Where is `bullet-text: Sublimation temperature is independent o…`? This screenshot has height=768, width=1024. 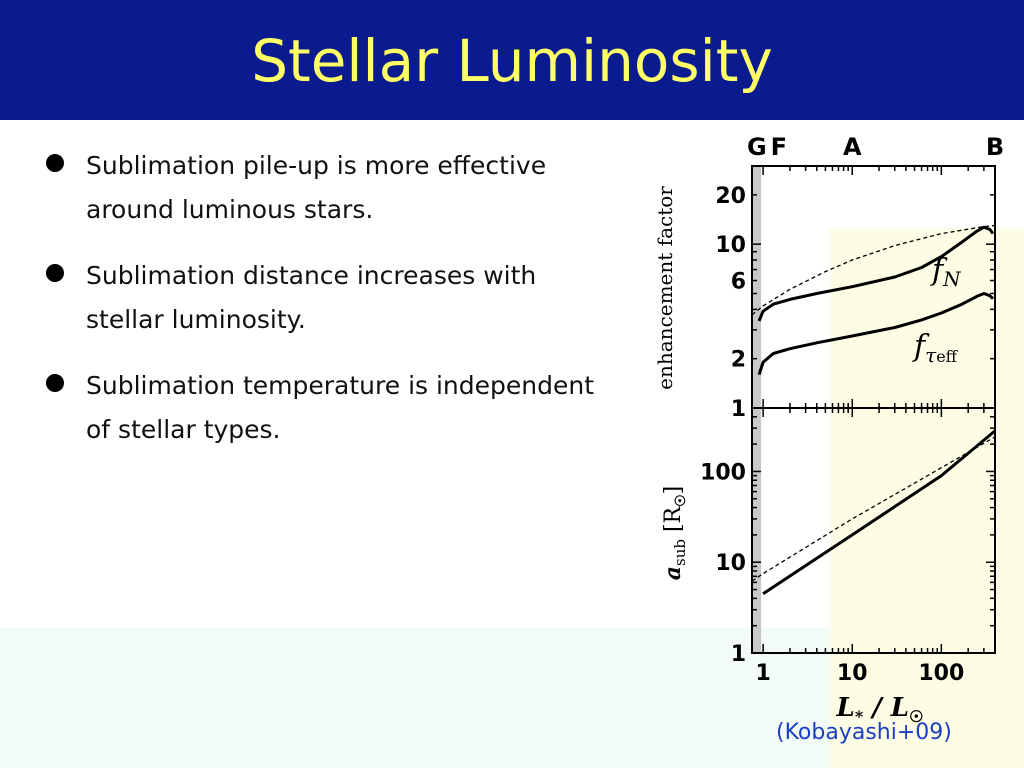
bullet-text: Sublimation temperature is independent o… is located at coordinates (340, 407).